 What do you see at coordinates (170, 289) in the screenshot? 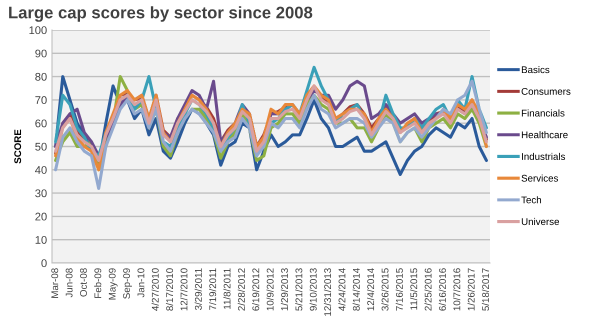
I see `x-tick-label: 8/17/2010` at bounding box center [170, 289].